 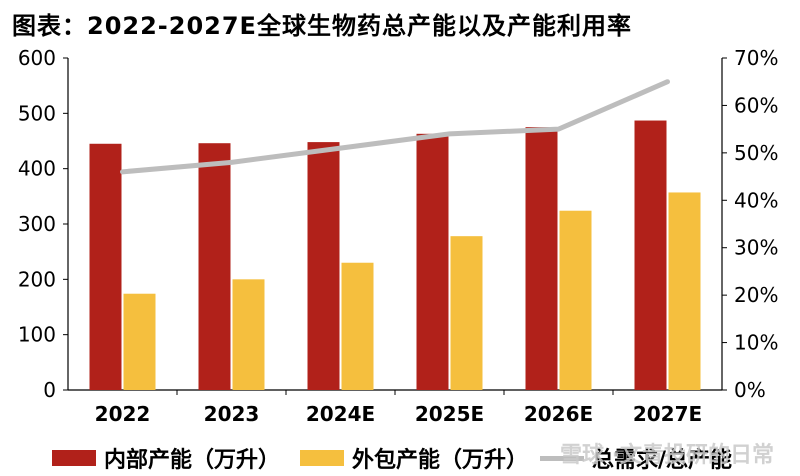 I want to click on x-tick-label: 2024E, so click(x=340, y=414).